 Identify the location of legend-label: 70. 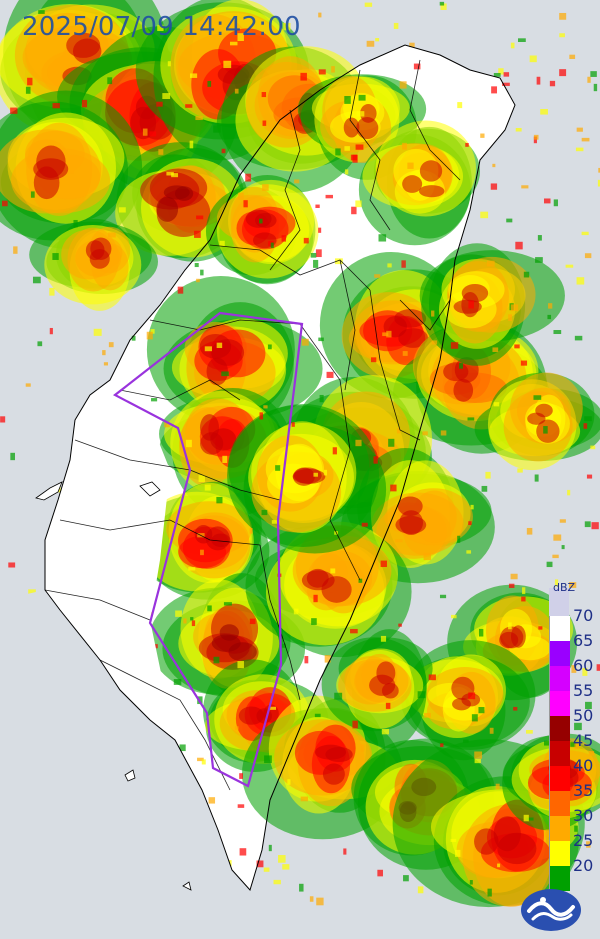
(583, 615).